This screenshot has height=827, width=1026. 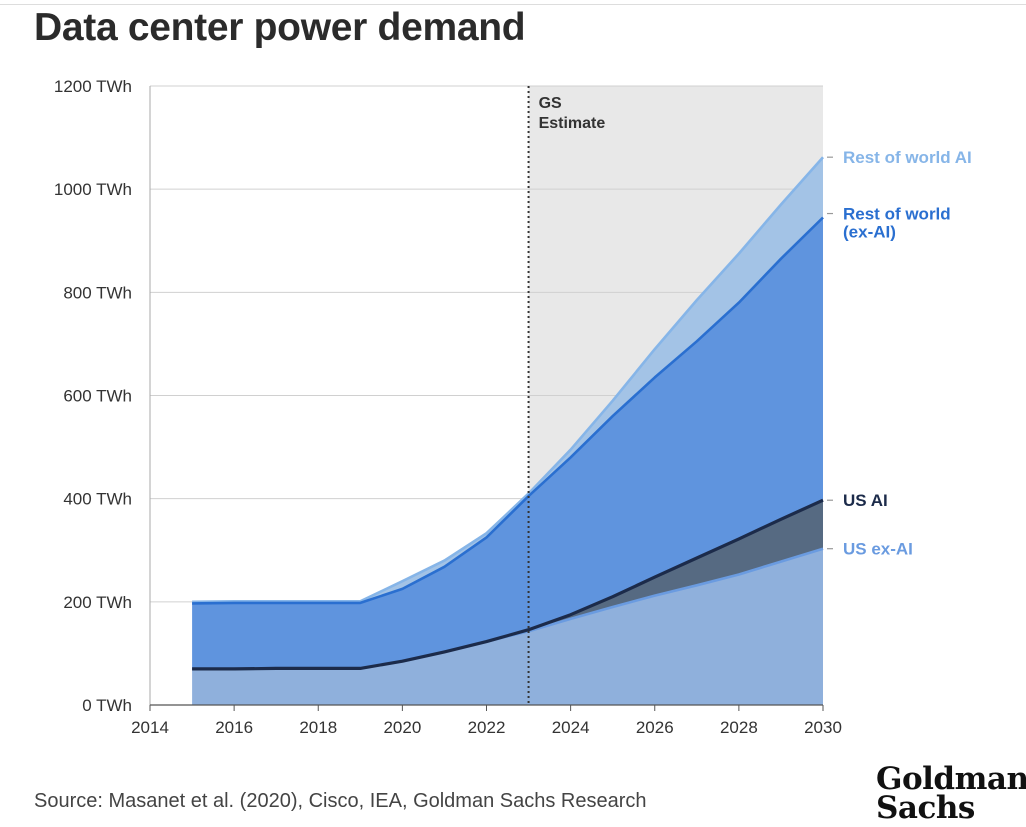 What do you see at coordinates (869, 232) in the screenshot?
I see `series-label: (ex-AI)` at bounding box center [869, 232].